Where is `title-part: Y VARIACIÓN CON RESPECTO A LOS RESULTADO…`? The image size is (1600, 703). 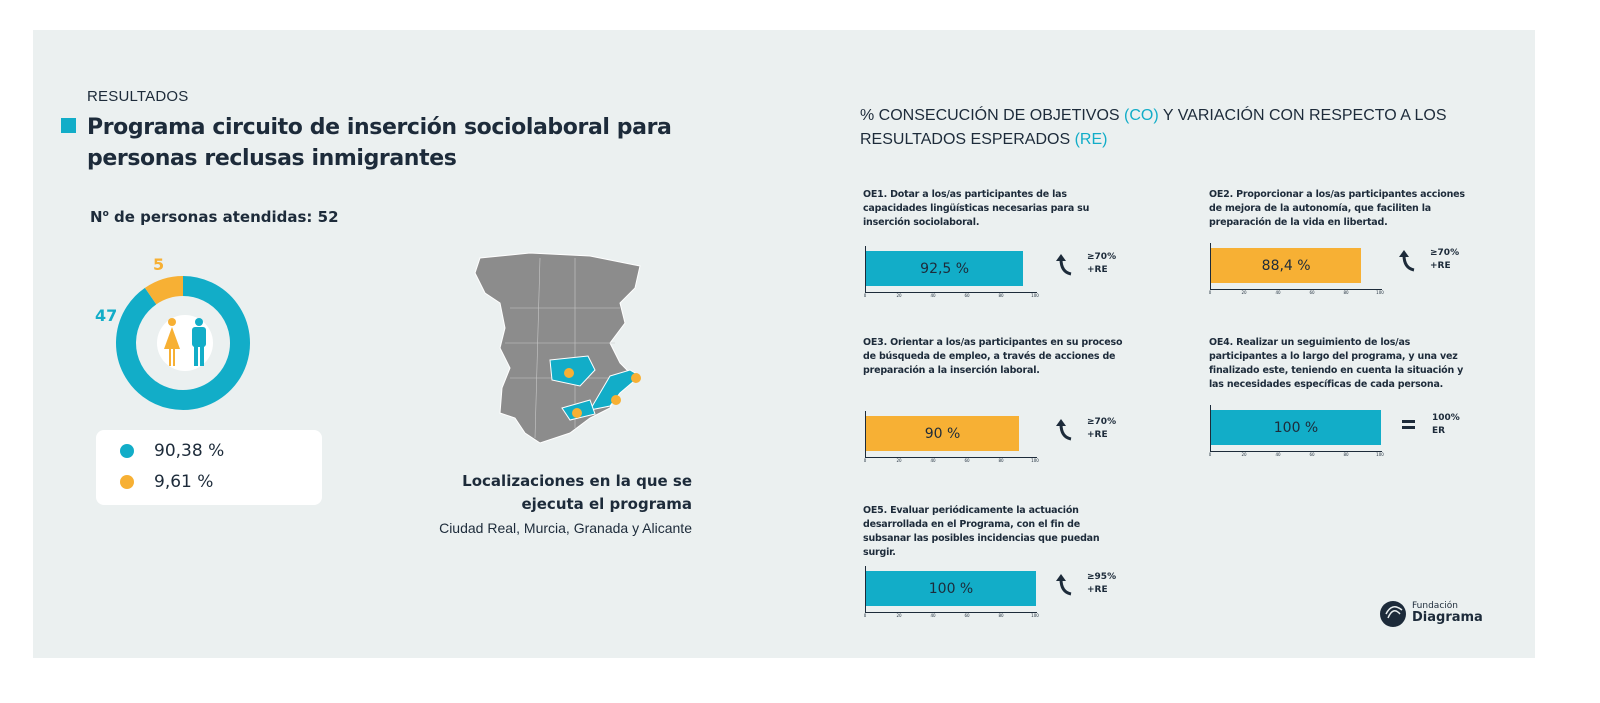 title-part: Y VARIACIÓN CON RESPECTO A LOS RESULTADO… is located at coordinates (1153, 127).